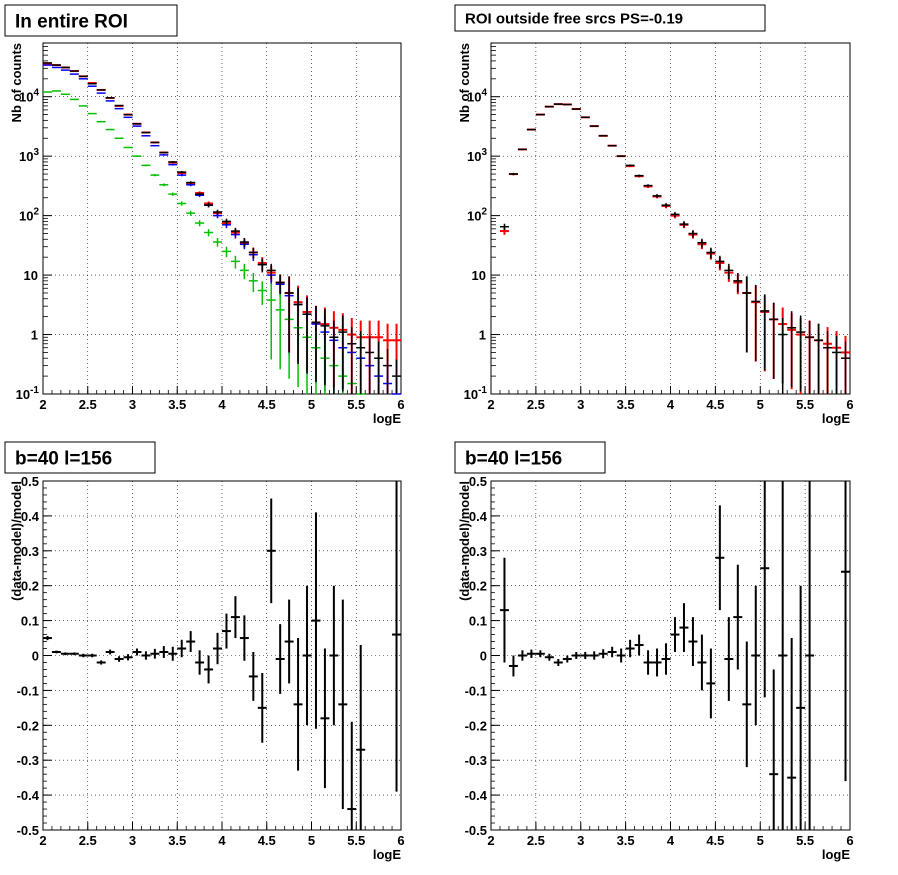  Describe the element at coordinates (482, 335) in the screenshot. I see `y-tick-label: 1` at that location.